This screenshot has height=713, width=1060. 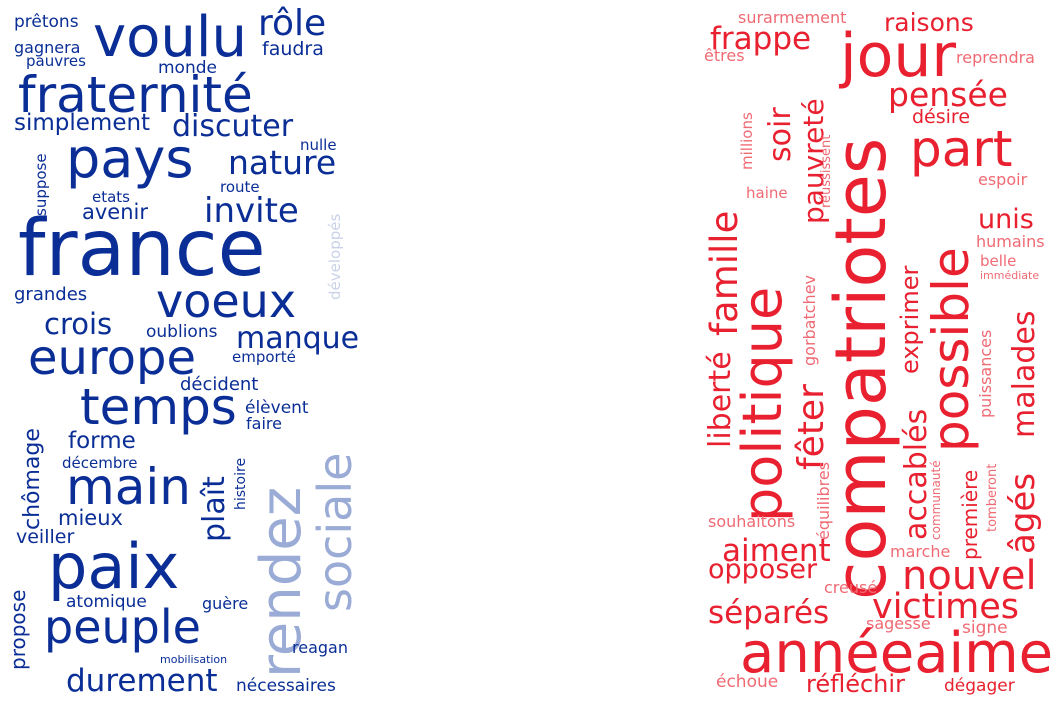 What do you see at coordinates (979, 686) in the screenshot?
I see `word: dégager` at bounding box center [979, 686].